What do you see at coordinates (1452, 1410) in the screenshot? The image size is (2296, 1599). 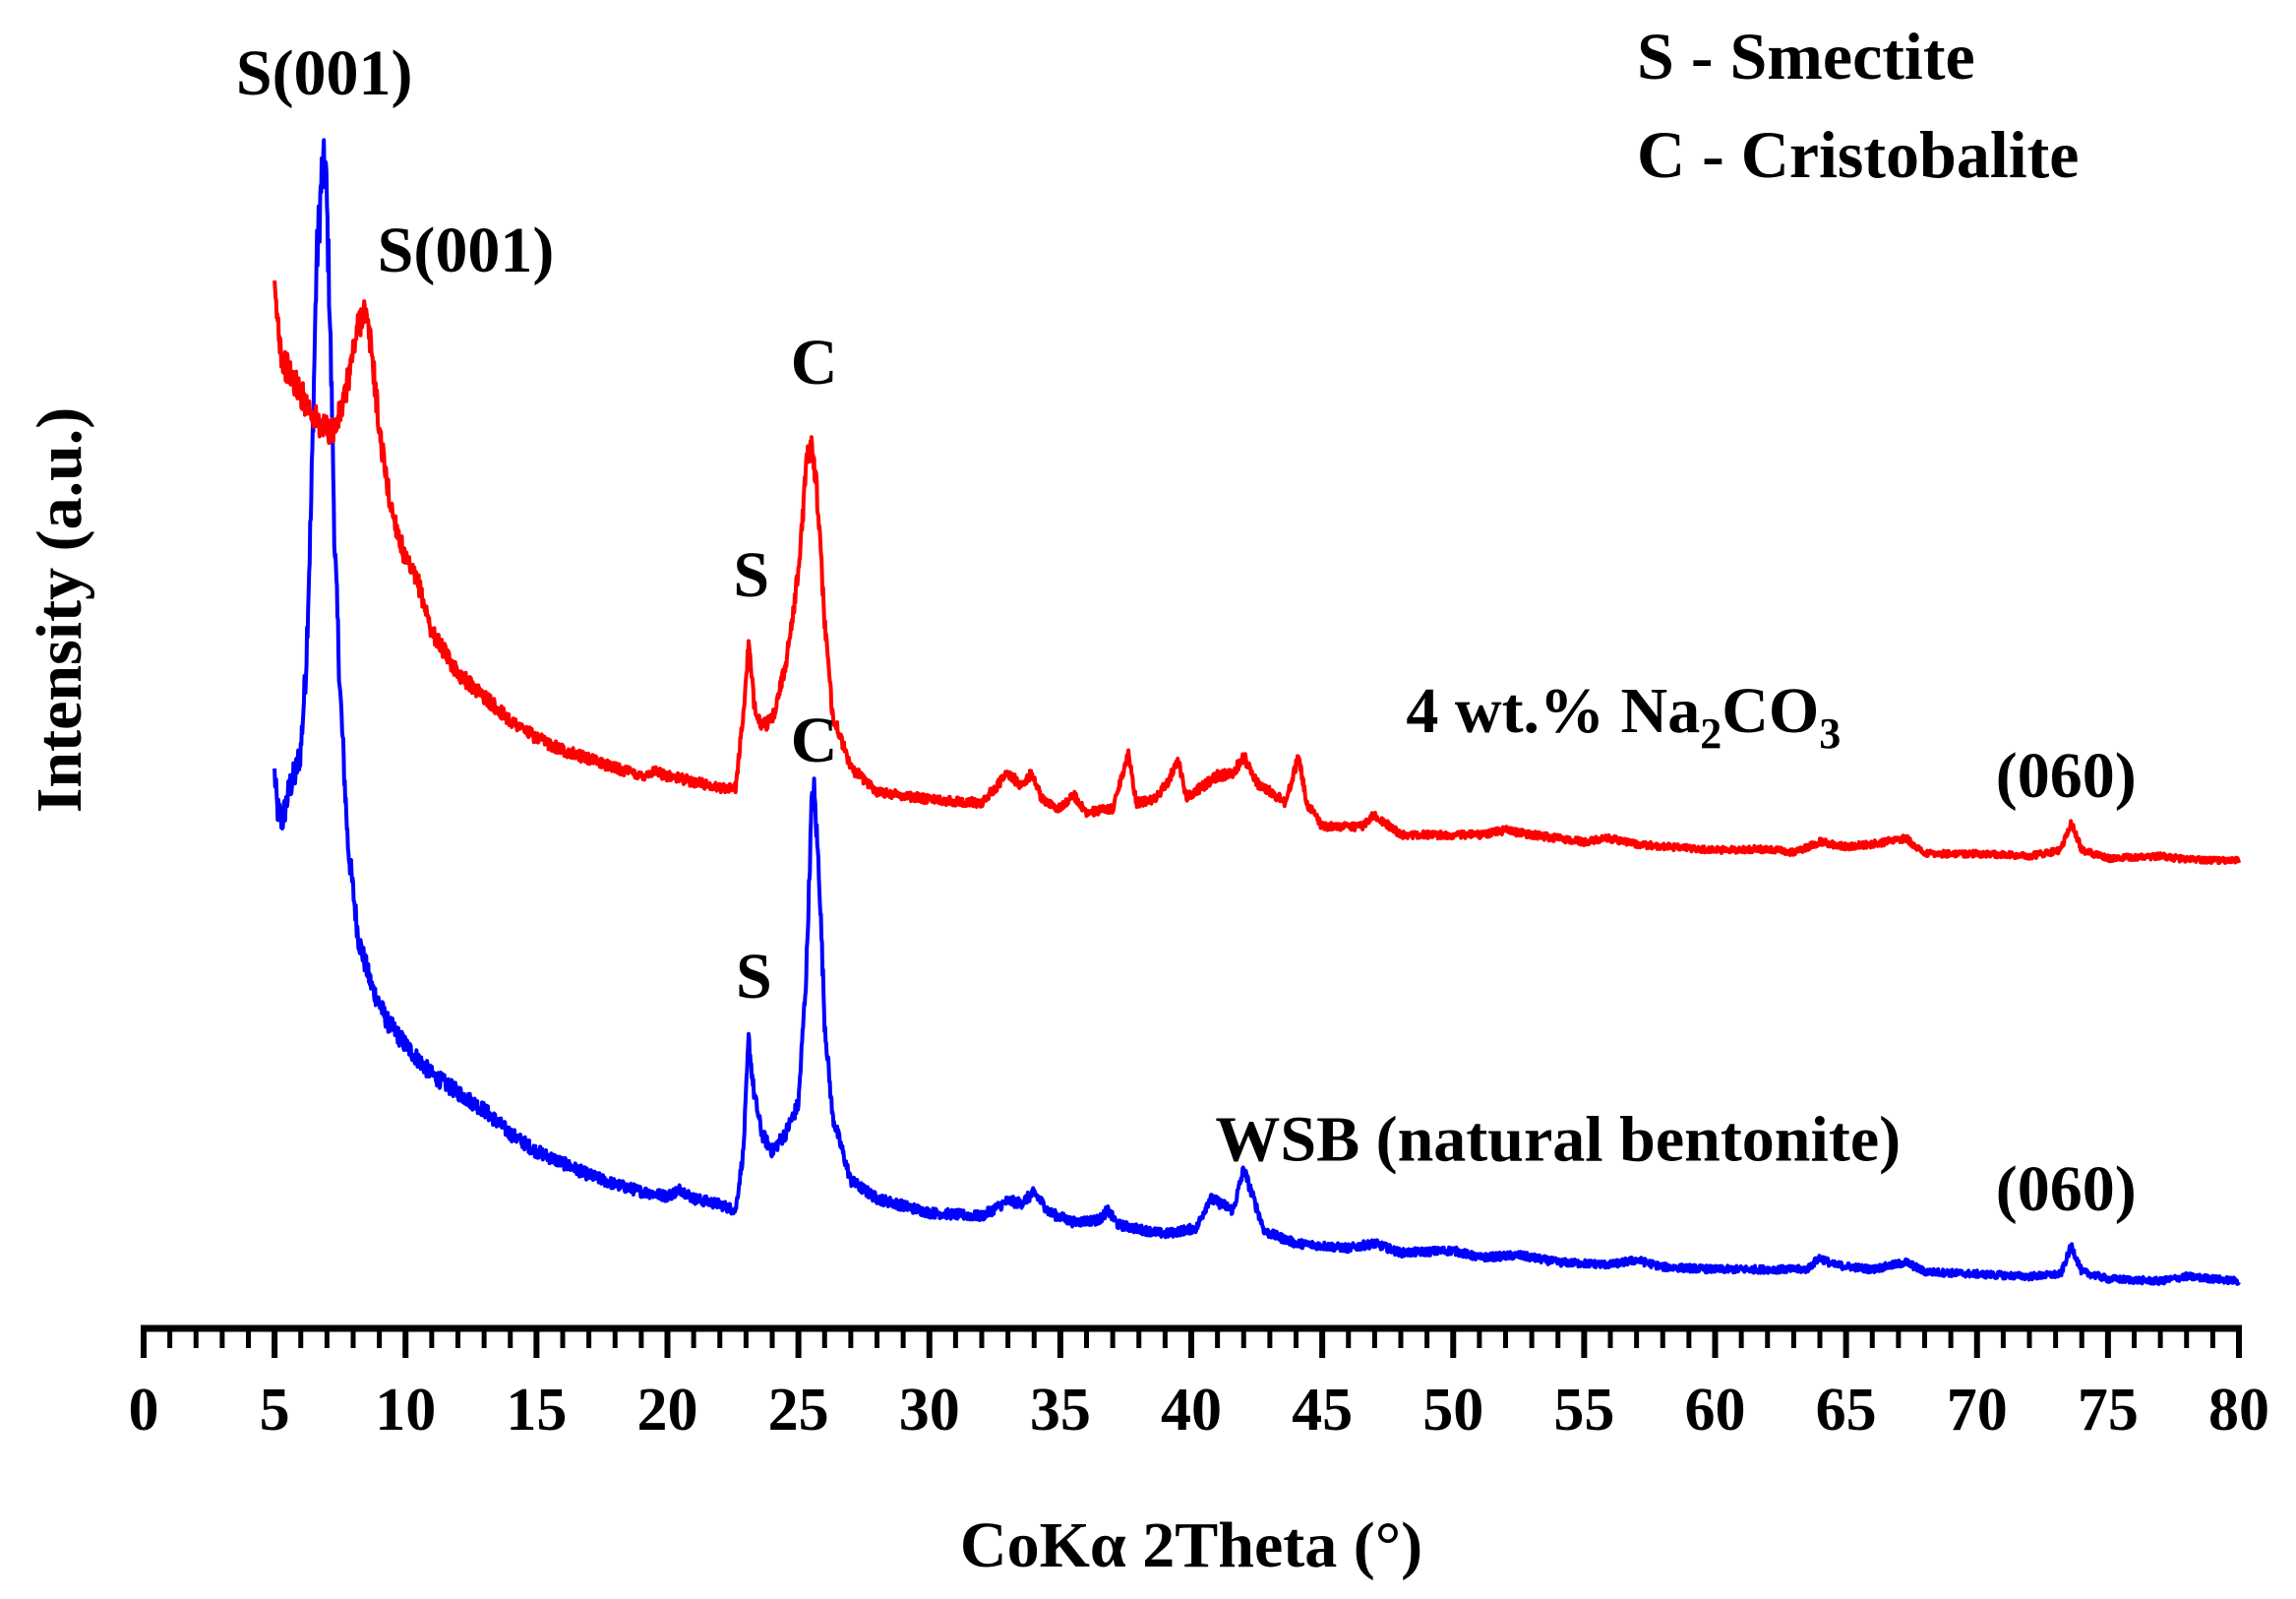 I see `x-tick-label: 50` at bounding box center [1452, 1410].